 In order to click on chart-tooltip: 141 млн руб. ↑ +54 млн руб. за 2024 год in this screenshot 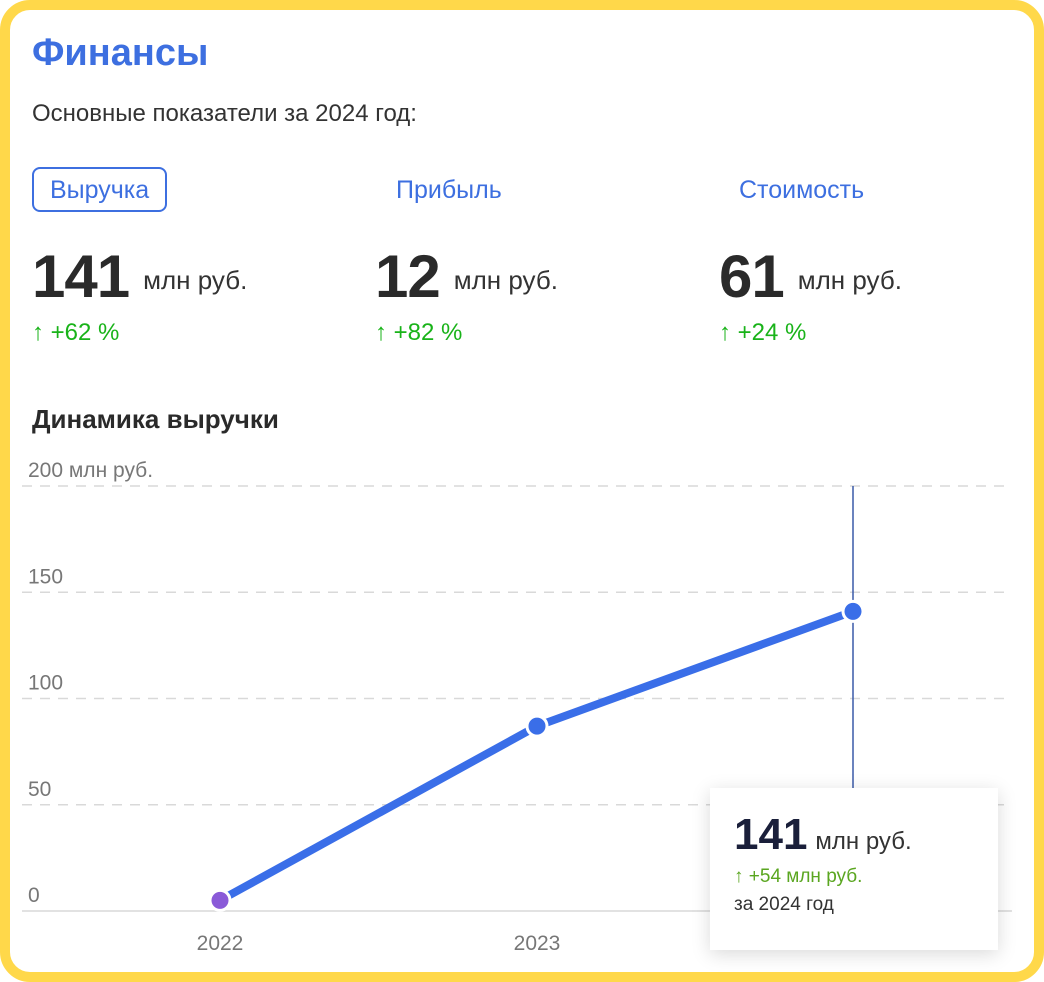, I will do `click(854, 869)`.